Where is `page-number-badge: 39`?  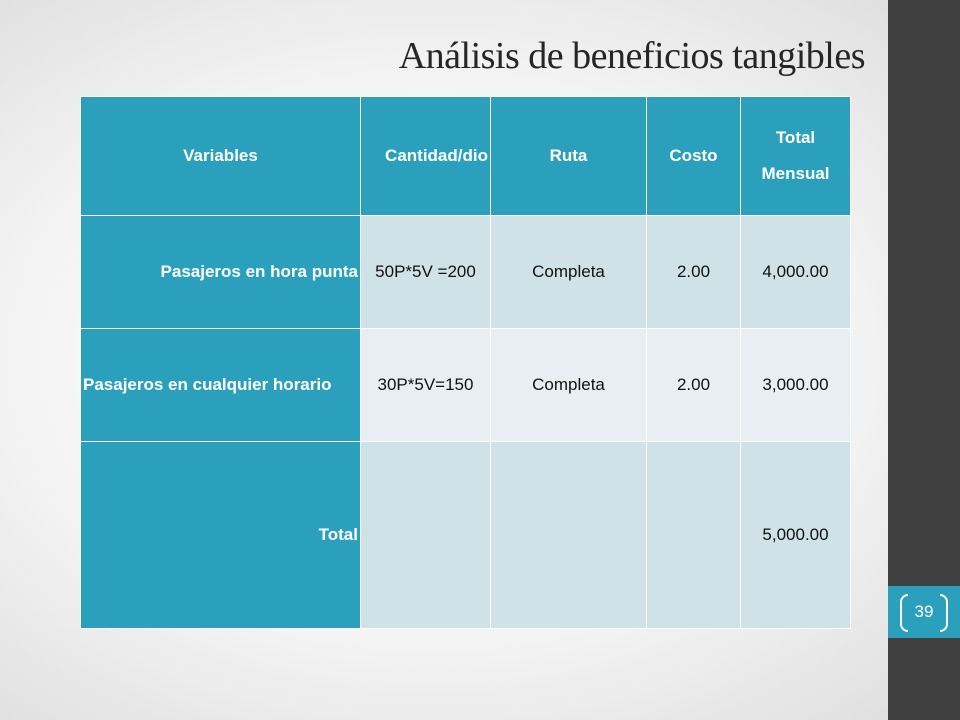 page-number-badge: 39 is located at coordinates (924, 612).